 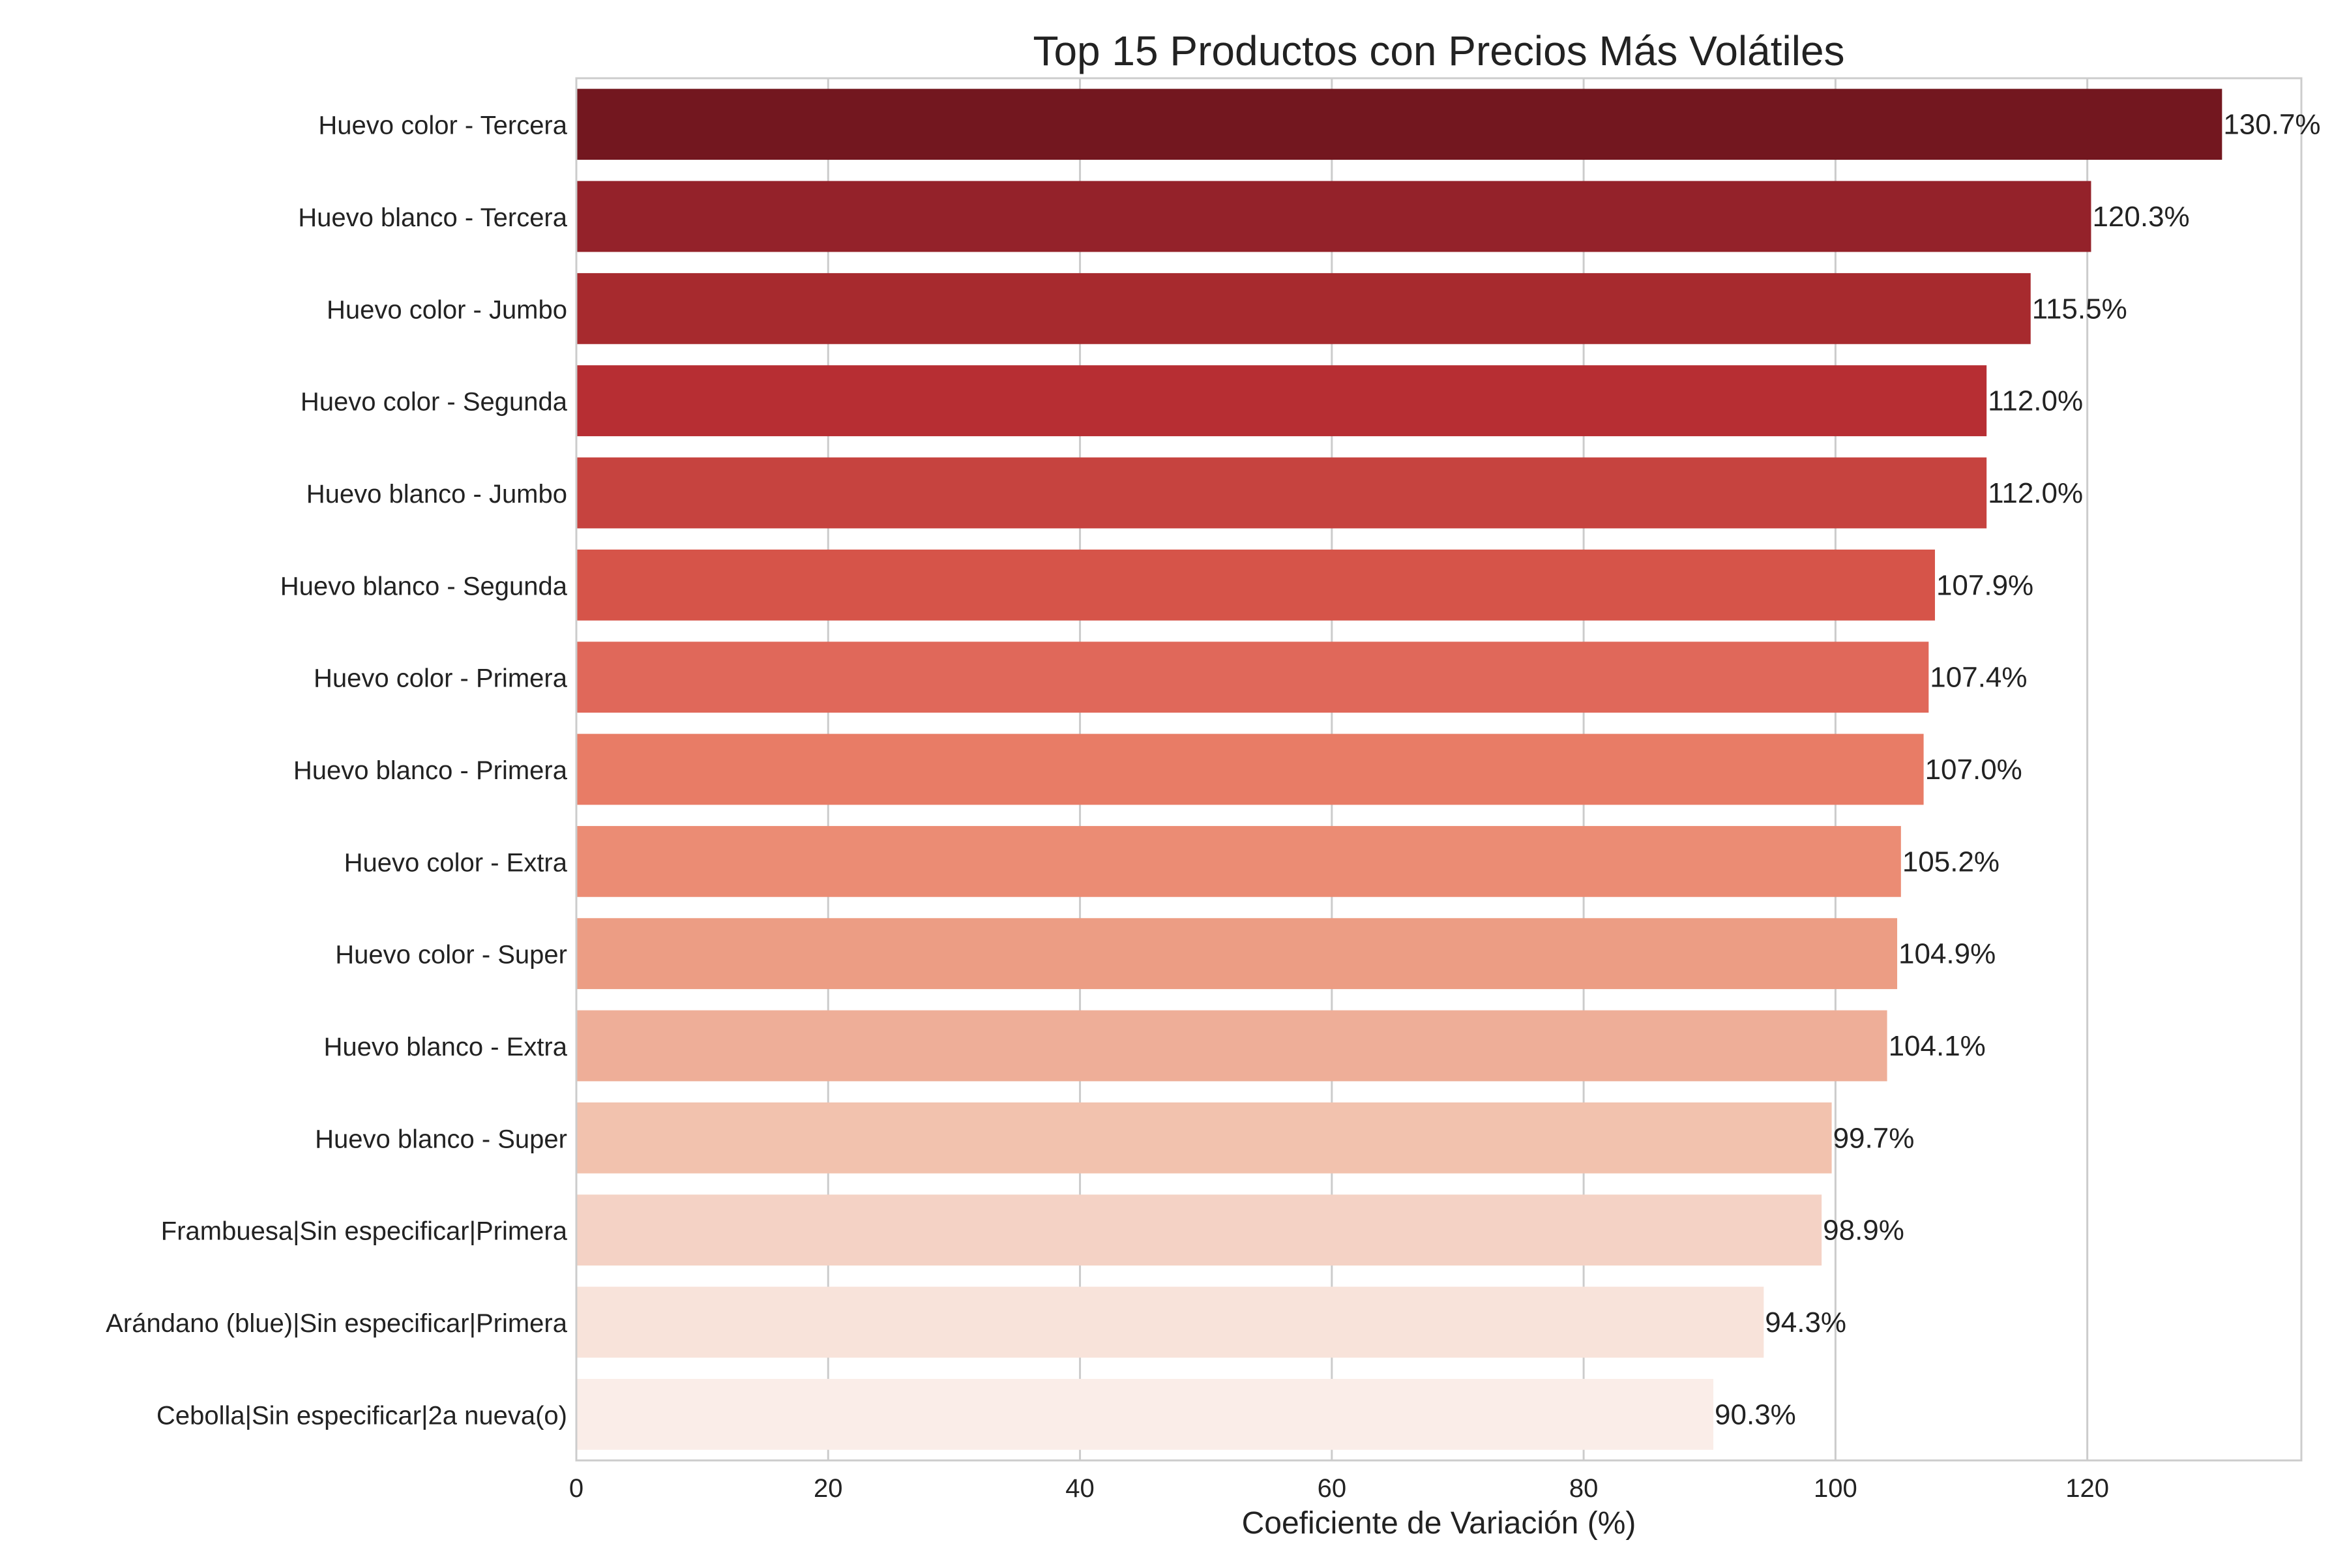 I want to click on data-label: 104.1%, so click(x=1937, y=1046).